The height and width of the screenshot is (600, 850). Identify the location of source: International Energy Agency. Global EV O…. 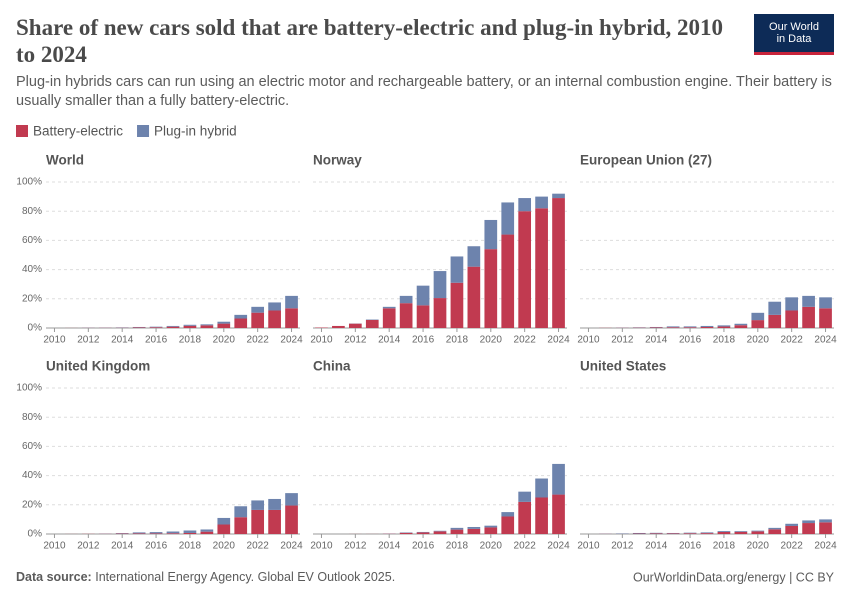
(245, 577).